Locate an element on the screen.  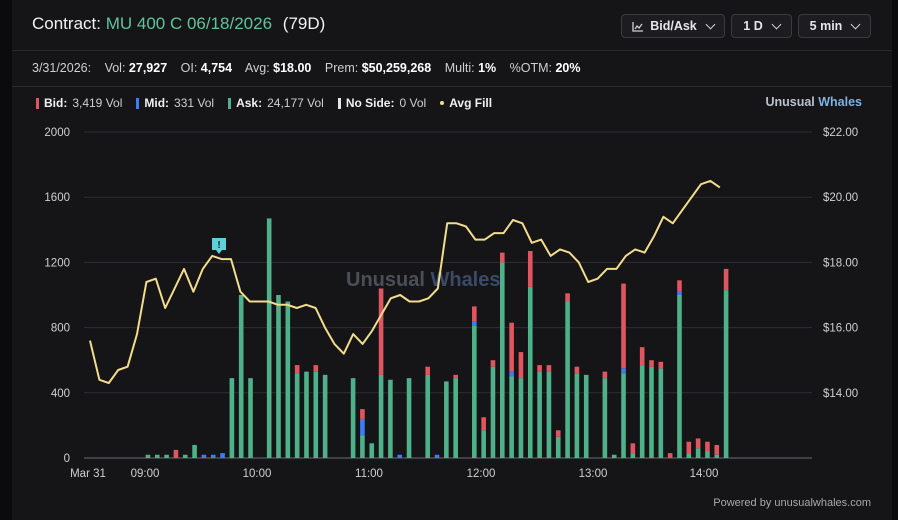
contract-label: Contract: is located at coordinates (66, 23).